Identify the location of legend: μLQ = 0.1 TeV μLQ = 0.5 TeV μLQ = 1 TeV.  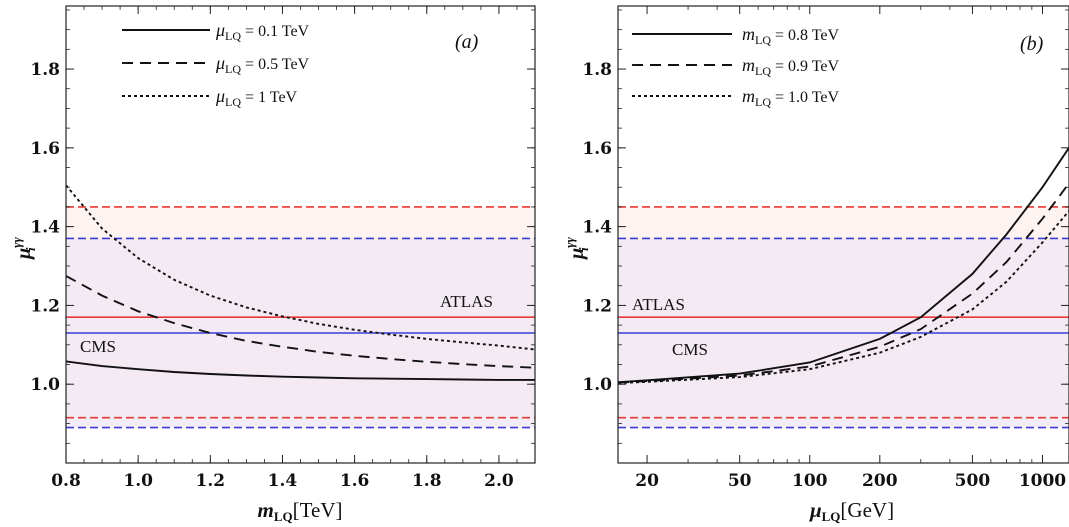
(216, 64).